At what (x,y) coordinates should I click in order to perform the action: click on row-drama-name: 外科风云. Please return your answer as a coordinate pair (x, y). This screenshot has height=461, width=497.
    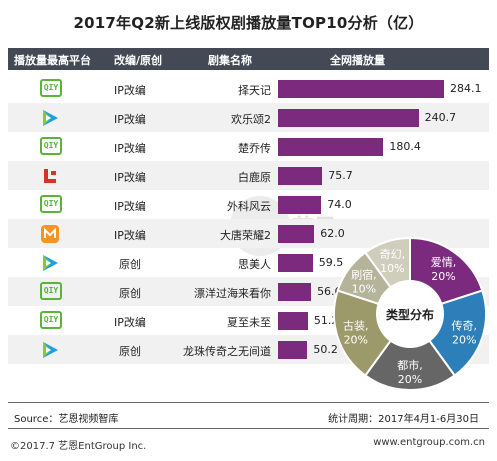
    Looking at the image, I should click on (249, 206).